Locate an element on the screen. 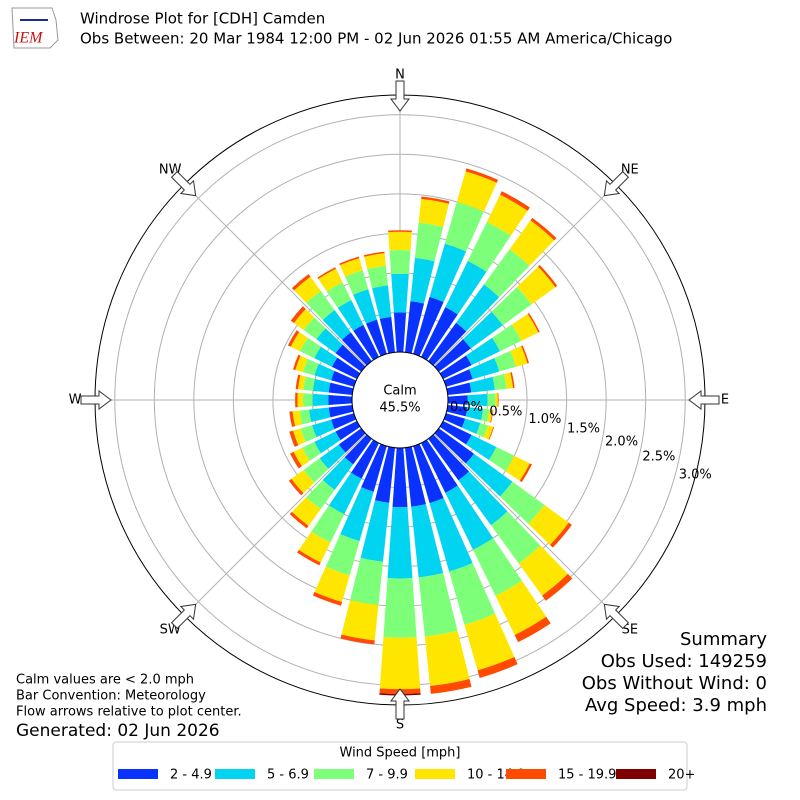 The width and height of the screenshot is (800, 800). generated: Generated: 02 Jun 2026 is located at coordinates (118, 731).